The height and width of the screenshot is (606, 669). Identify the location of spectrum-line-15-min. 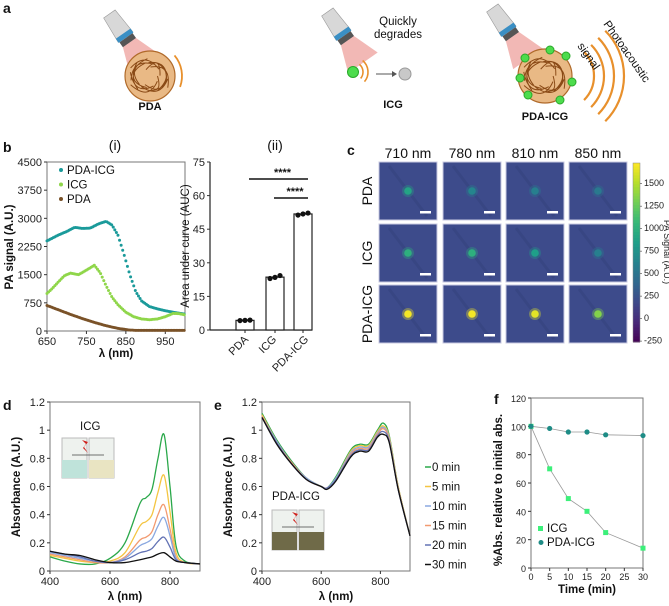
(336, 475).